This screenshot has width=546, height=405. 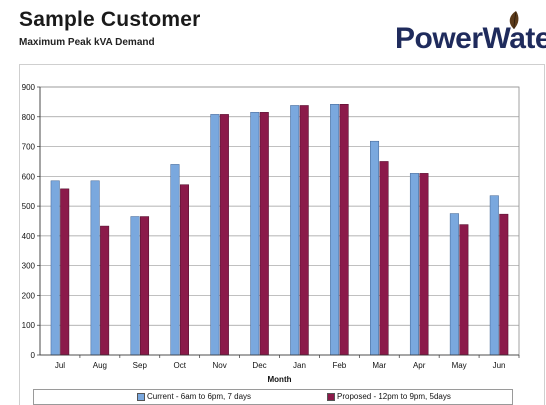 What do you see at coordinates (100, 365) in the screenshot?
I see `x-tick-label: Aug` at bounding box center [100, 365].